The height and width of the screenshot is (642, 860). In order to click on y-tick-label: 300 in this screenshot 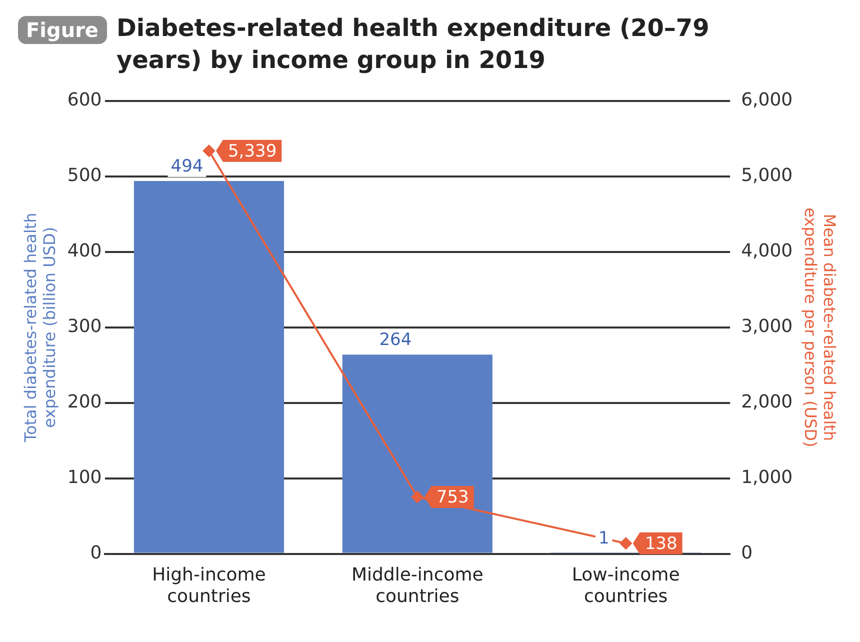, I will do `click(84, 326)`.